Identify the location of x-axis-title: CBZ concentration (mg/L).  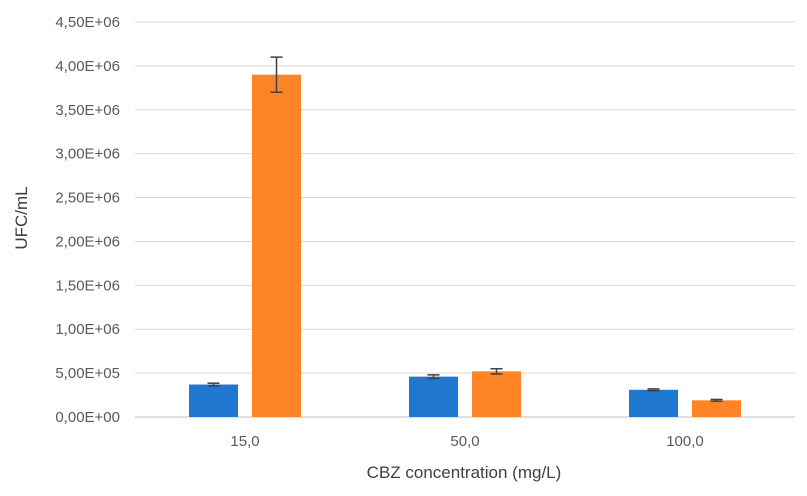
(464, 472).